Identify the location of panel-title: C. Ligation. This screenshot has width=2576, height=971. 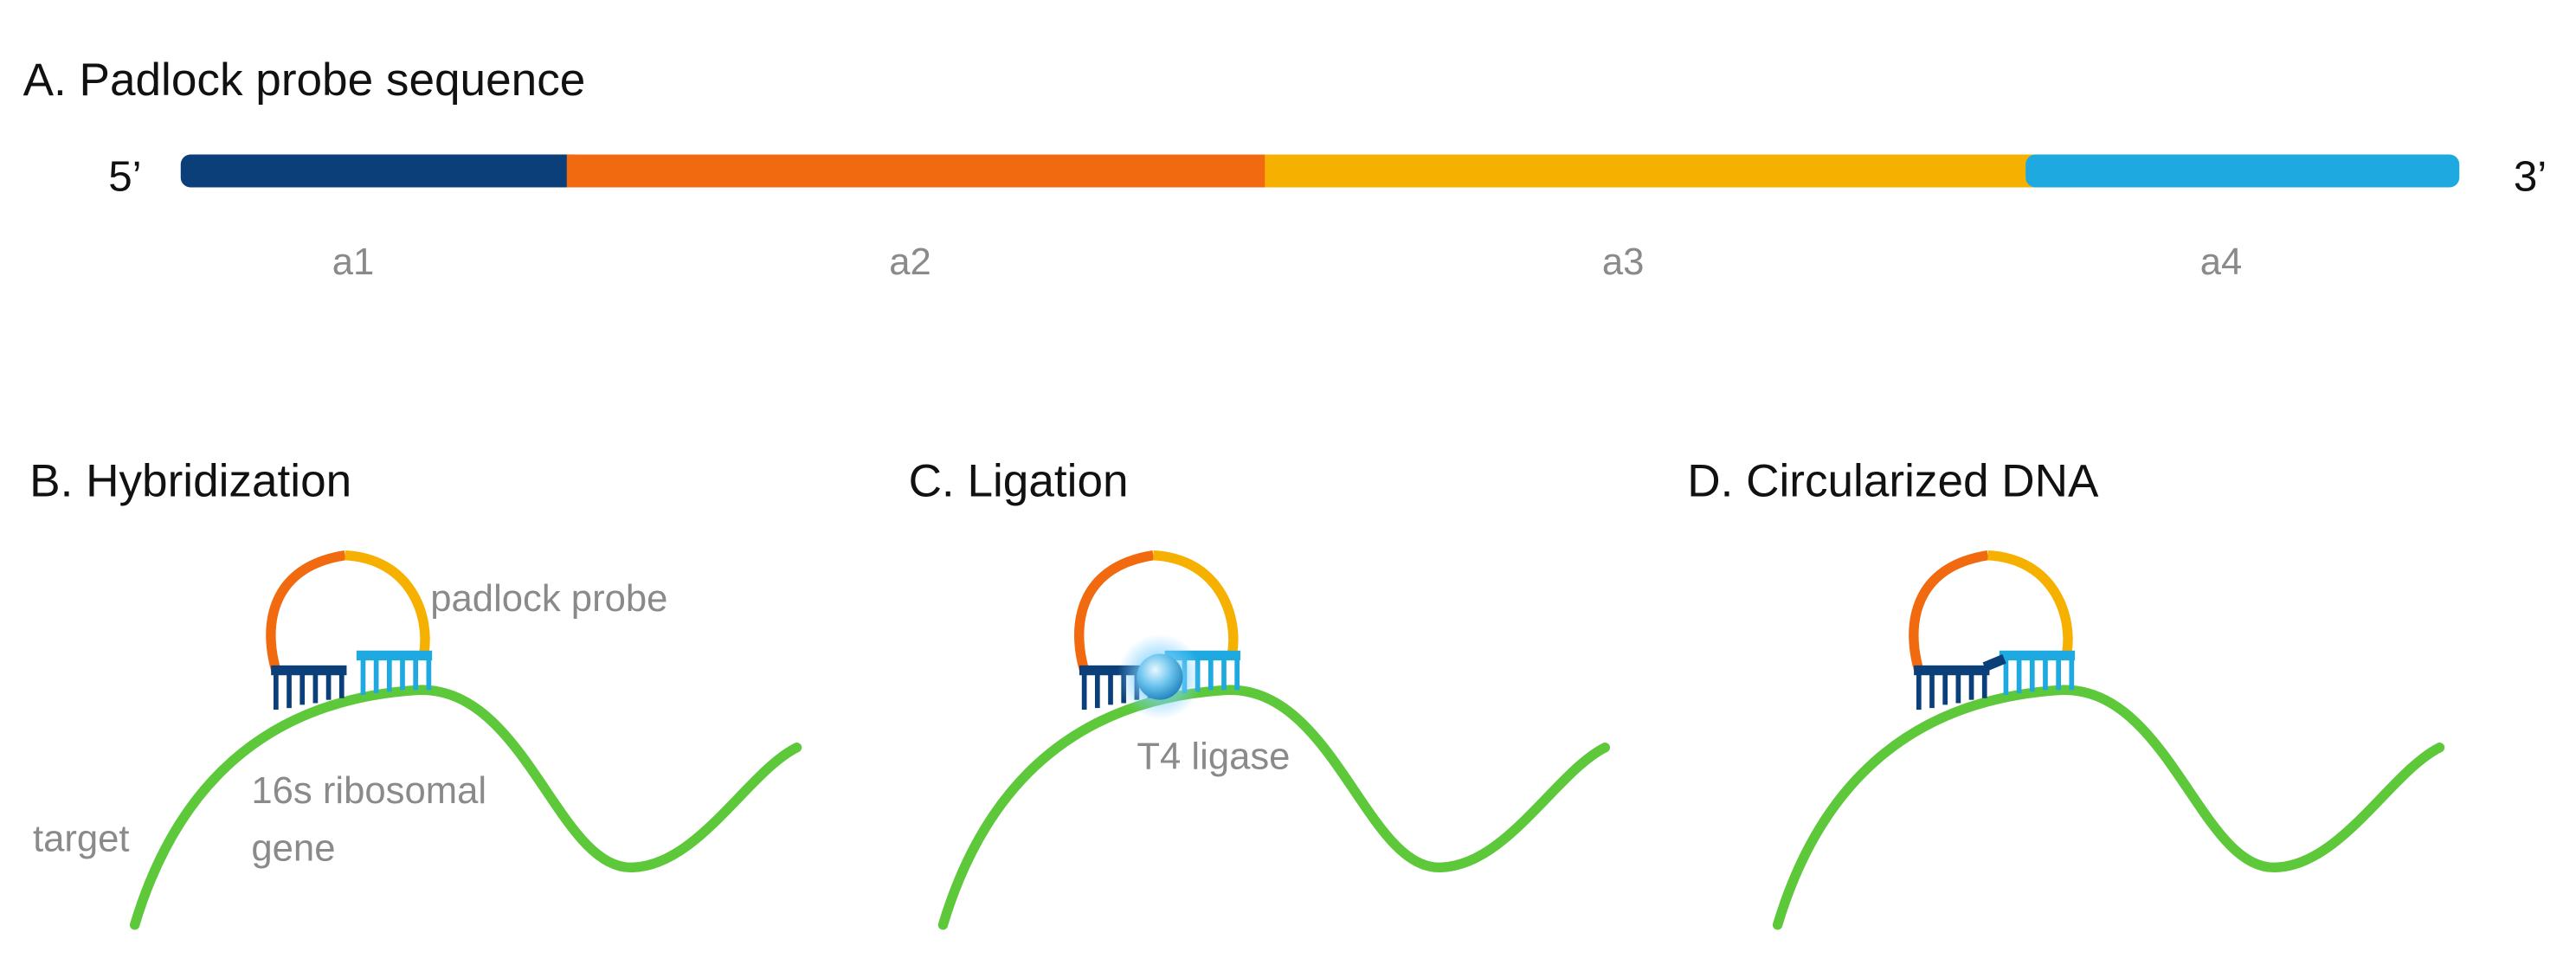
(1019, 481).